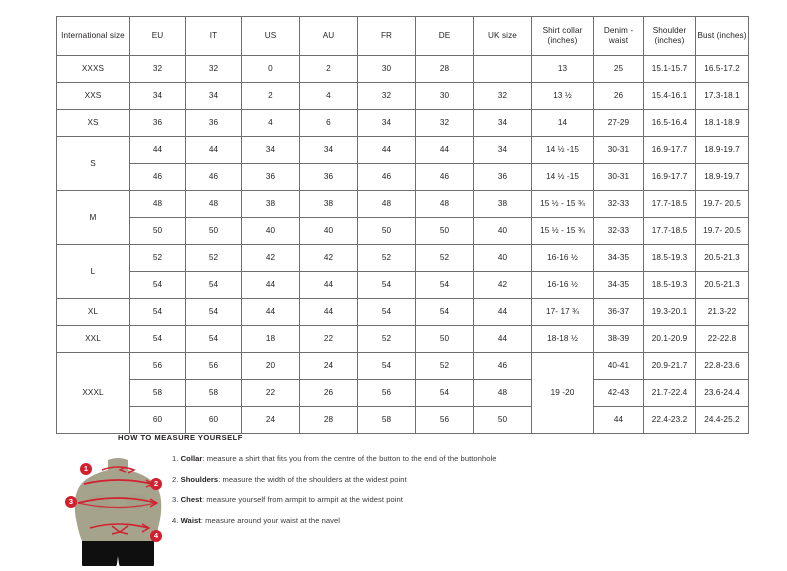 This screenshot has height=571, width=787. What do you see at coordinates (93, 96) in the screenshot?
I see `cell-international-size: XXS` at bounding box center [93, 96].